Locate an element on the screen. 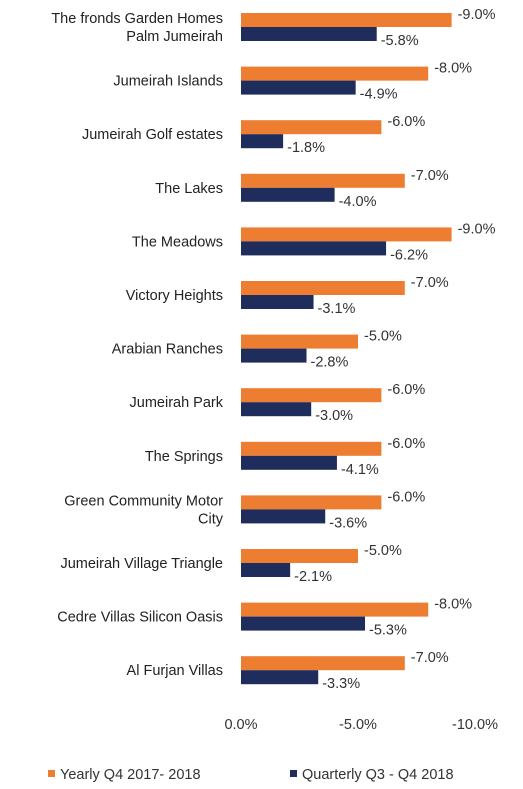 Image resolution: width=523 pixels, height=789 pixels. data-label-quarterly: -3.3% is located at coordinates (341, 684).